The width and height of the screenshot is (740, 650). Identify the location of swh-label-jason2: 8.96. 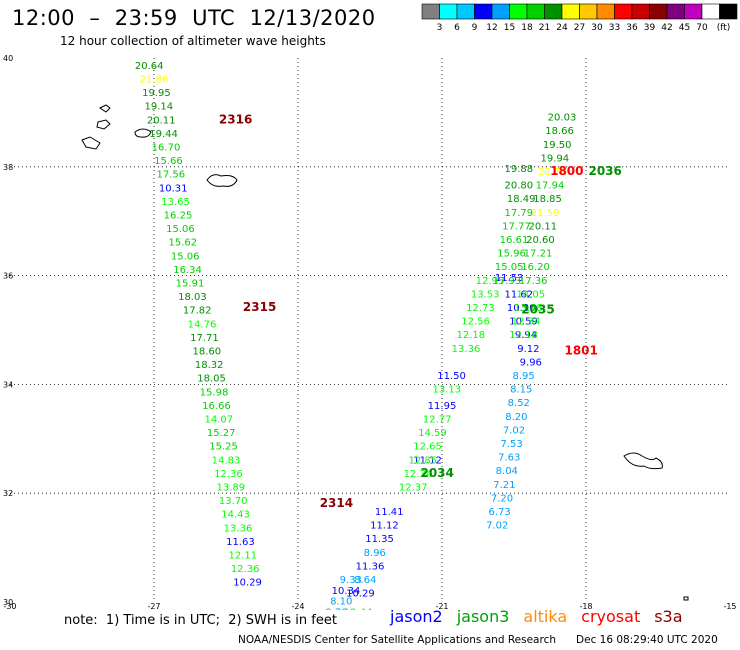
(375, 553).